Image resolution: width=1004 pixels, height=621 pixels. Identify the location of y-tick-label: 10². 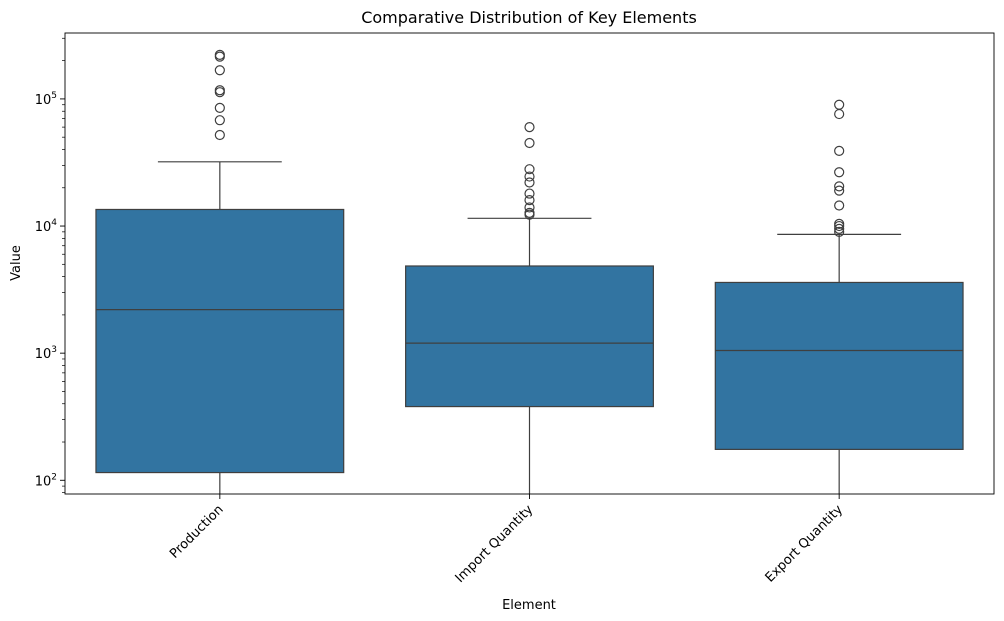
(46, 480).